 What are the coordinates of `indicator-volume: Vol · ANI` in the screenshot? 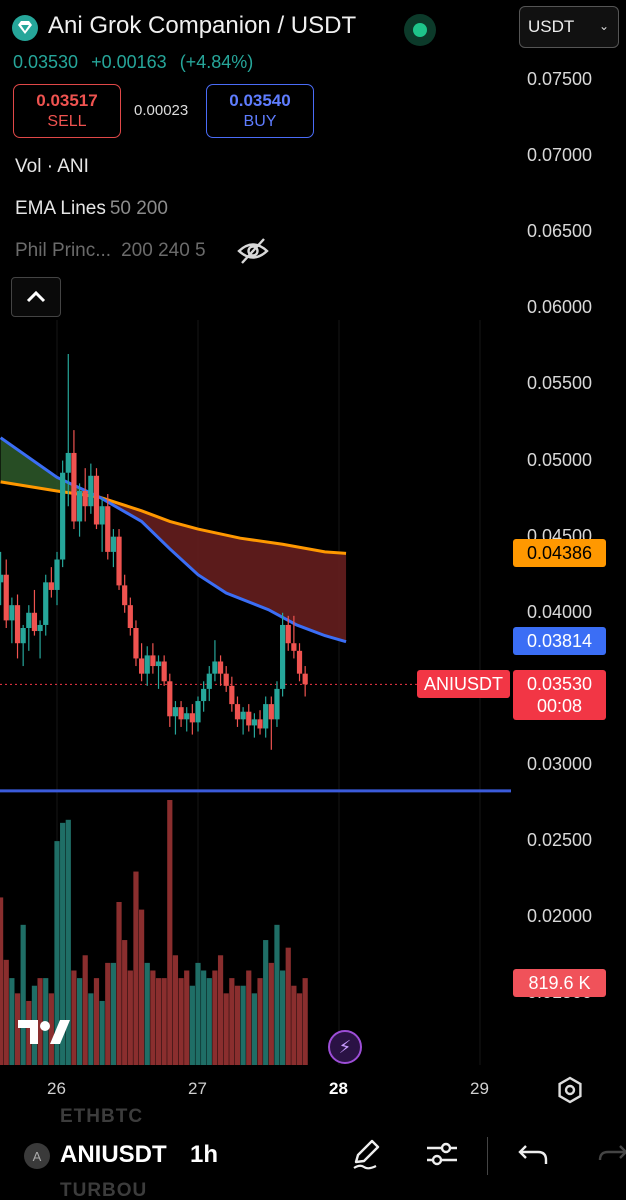 It's located at (52, 167).